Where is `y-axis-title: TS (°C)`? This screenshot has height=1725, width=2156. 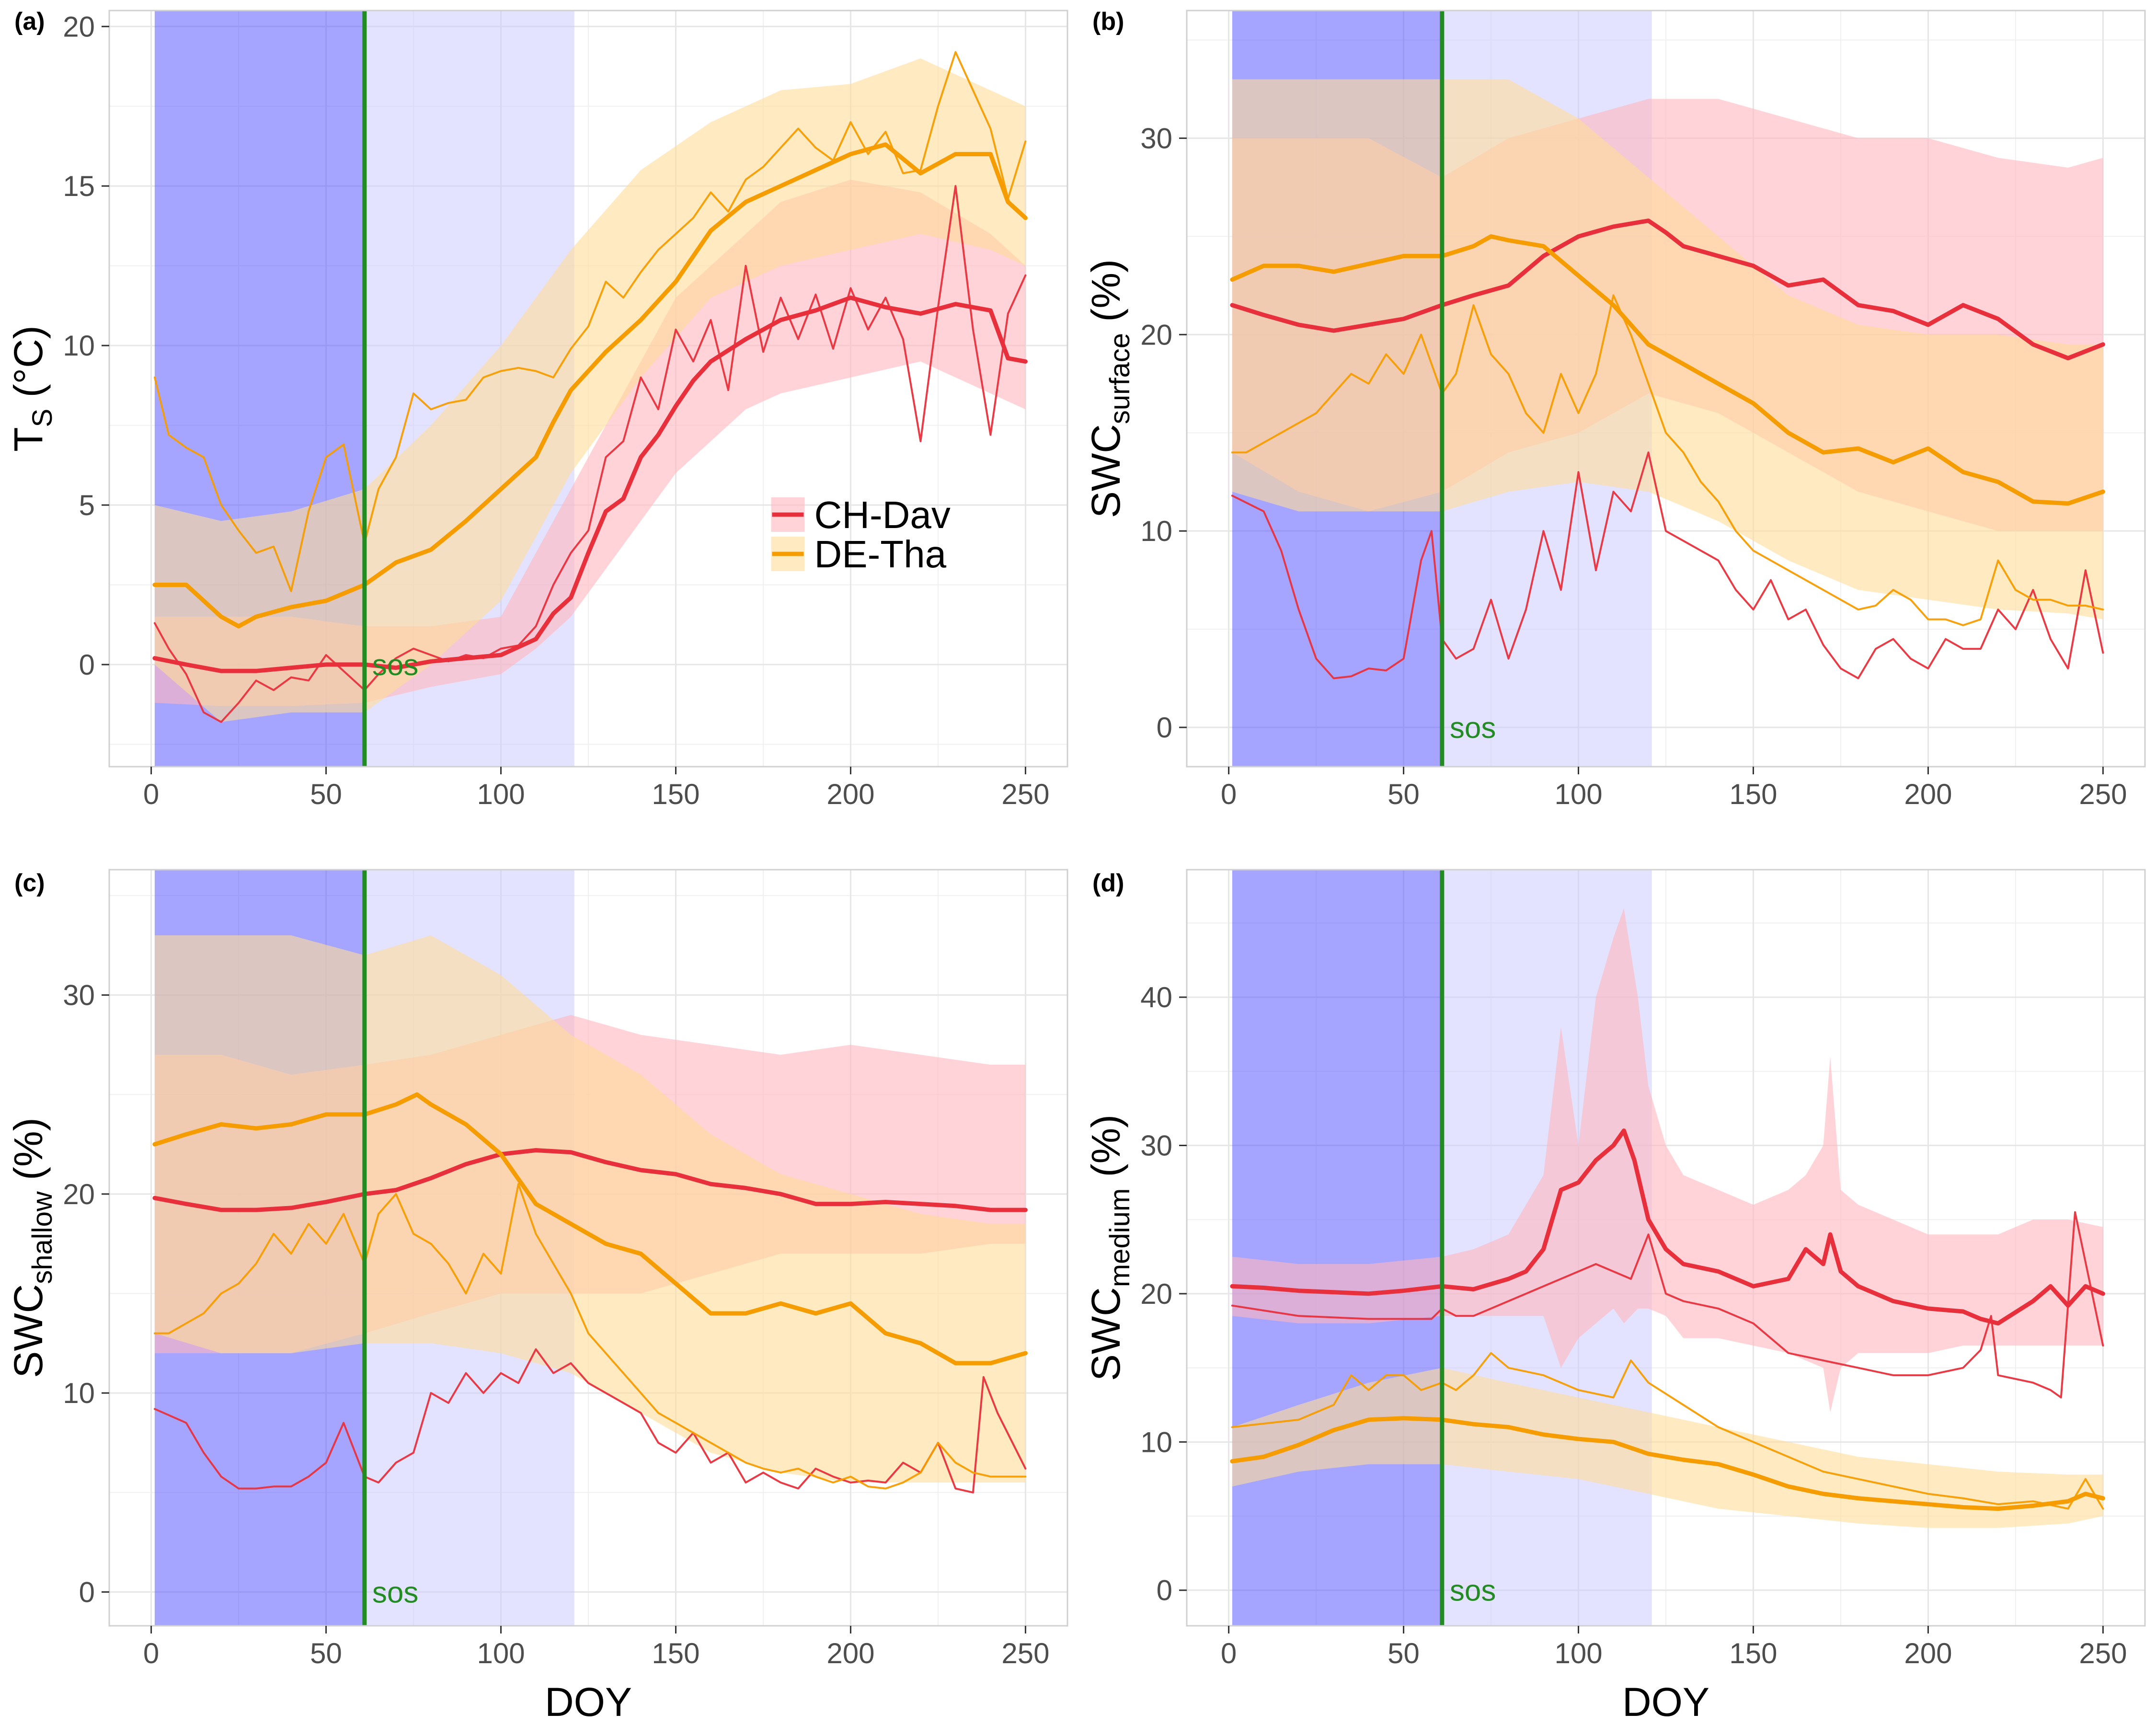 y-axis-title: TS (°C) is located at coordinates (32, 388).